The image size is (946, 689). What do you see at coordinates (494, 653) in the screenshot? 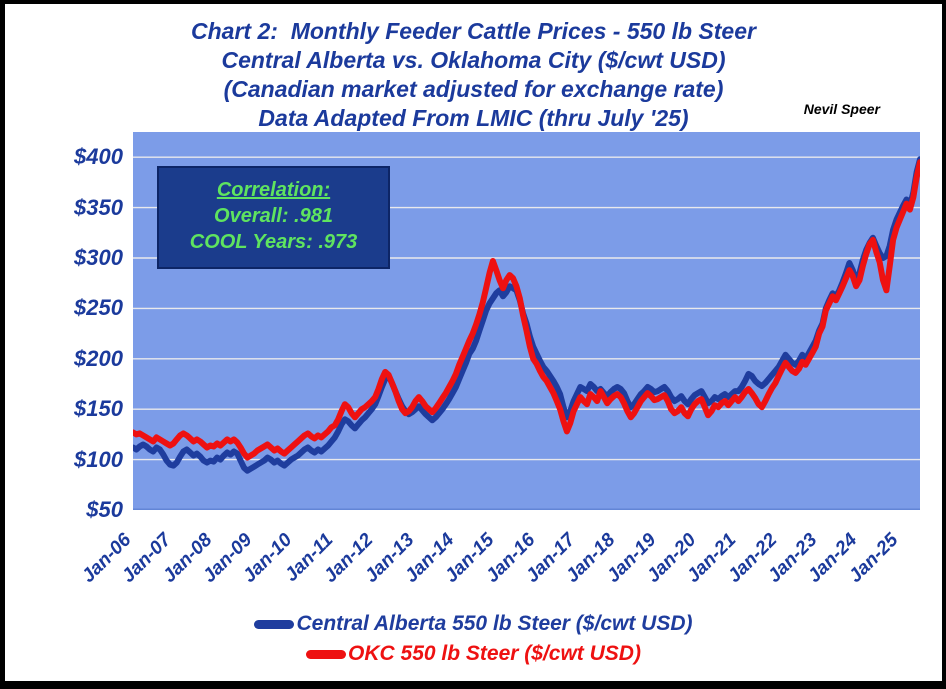
I see `legend-label-okc: OKC 550 lb Steer ($/cwt USD)` at bounding box center [494, 653].